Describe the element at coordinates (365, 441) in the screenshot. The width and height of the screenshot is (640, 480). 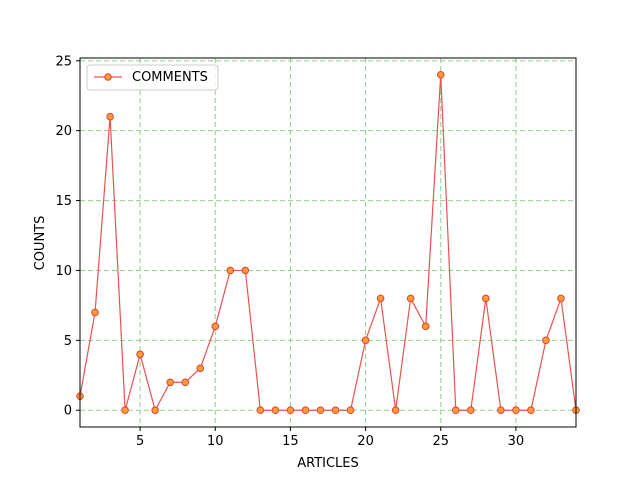
I see `x-tick-label: 20` at that location.